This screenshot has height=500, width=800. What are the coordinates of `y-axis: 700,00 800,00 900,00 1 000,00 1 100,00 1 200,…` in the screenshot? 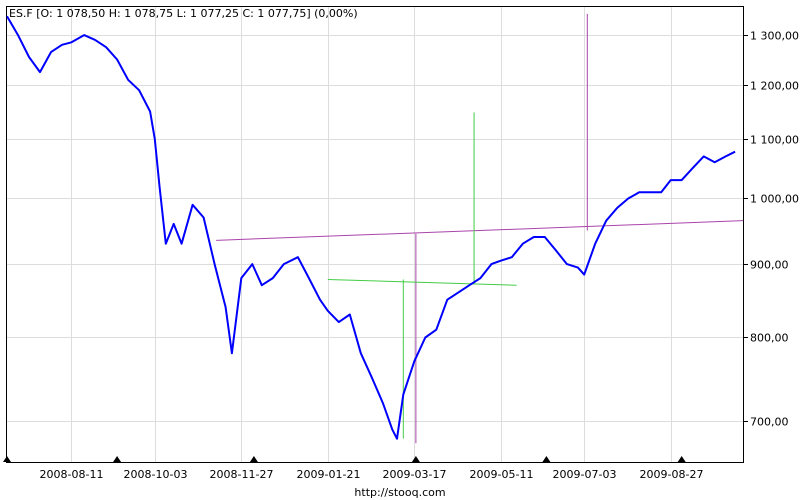 It's located at (771, 229).